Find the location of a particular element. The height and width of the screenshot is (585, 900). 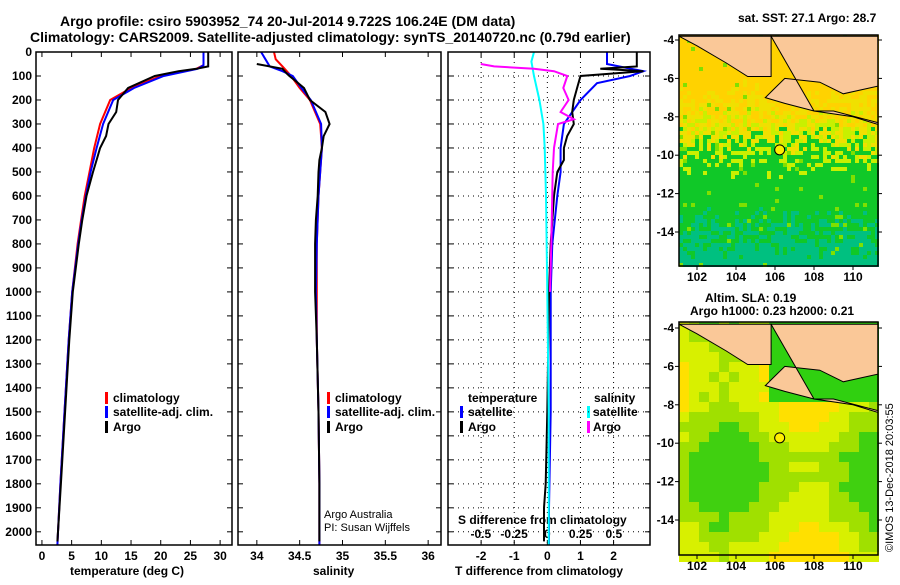

lon-tick-label: 110 is located at coordinates (853, 277).